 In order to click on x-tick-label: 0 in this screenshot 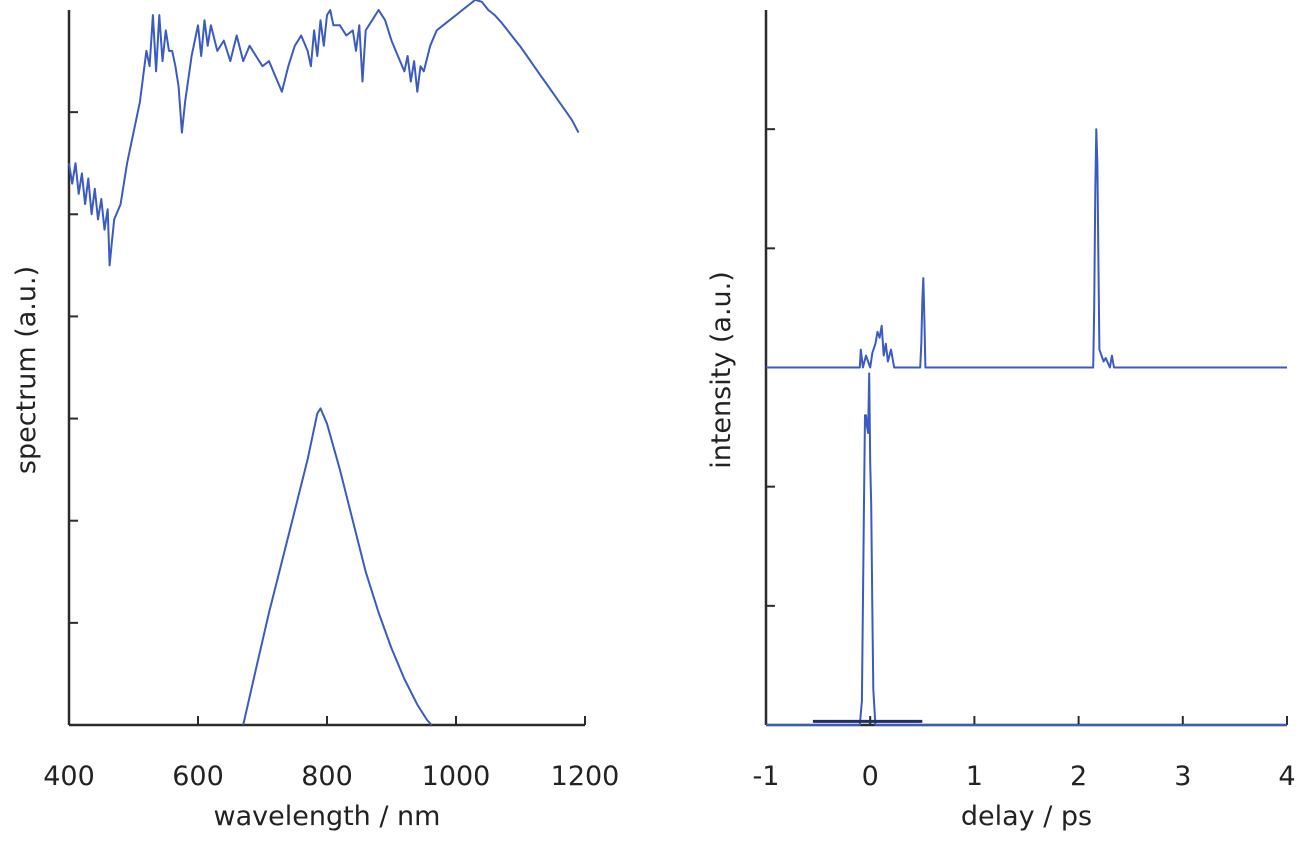, I will do `click(870, 776)`.